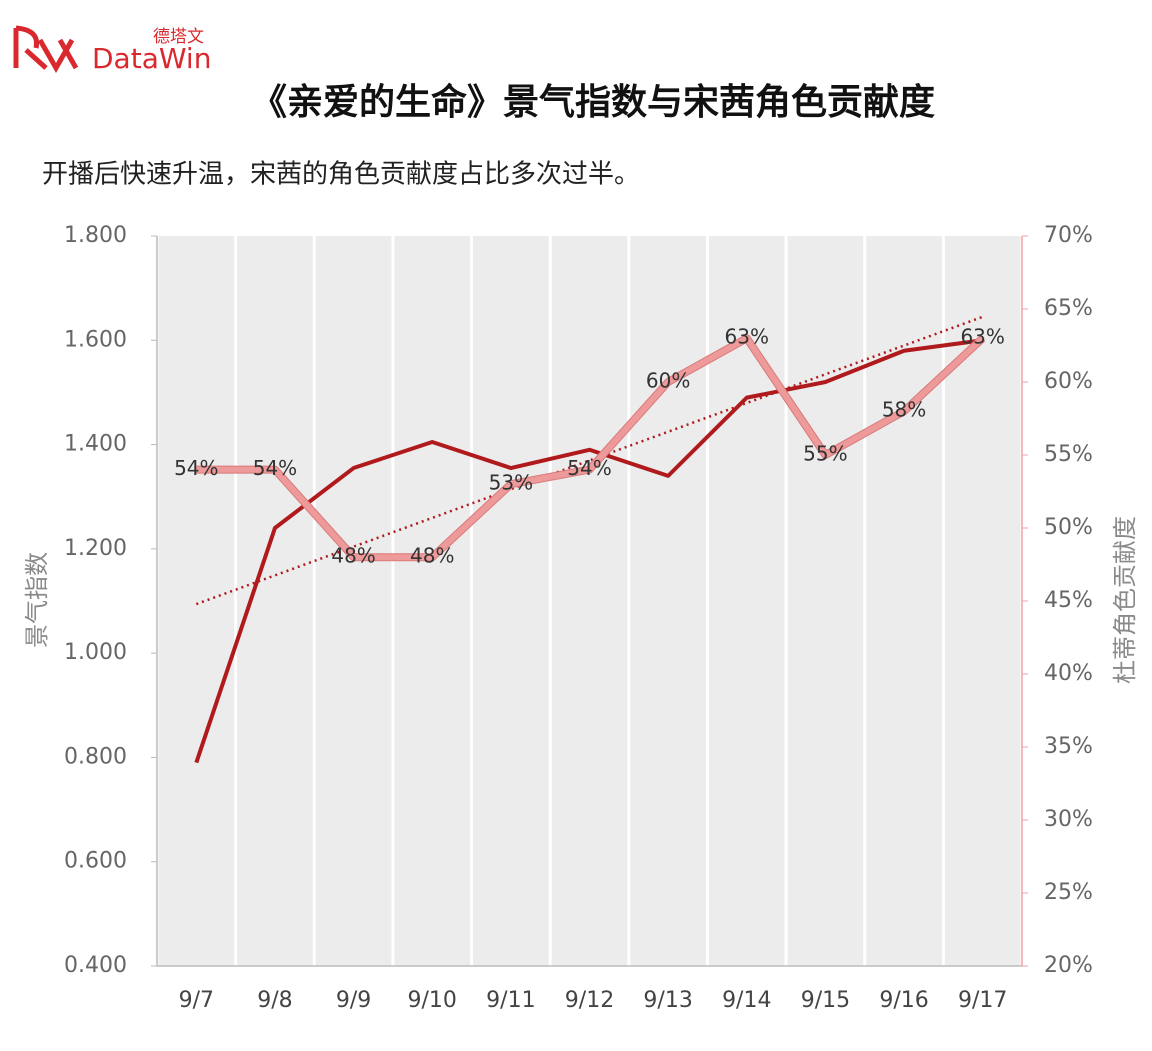 The height and width of the screenshot is (1051, 1152). I want to click on y2-tick-label: 20%, so click(1068, 965).